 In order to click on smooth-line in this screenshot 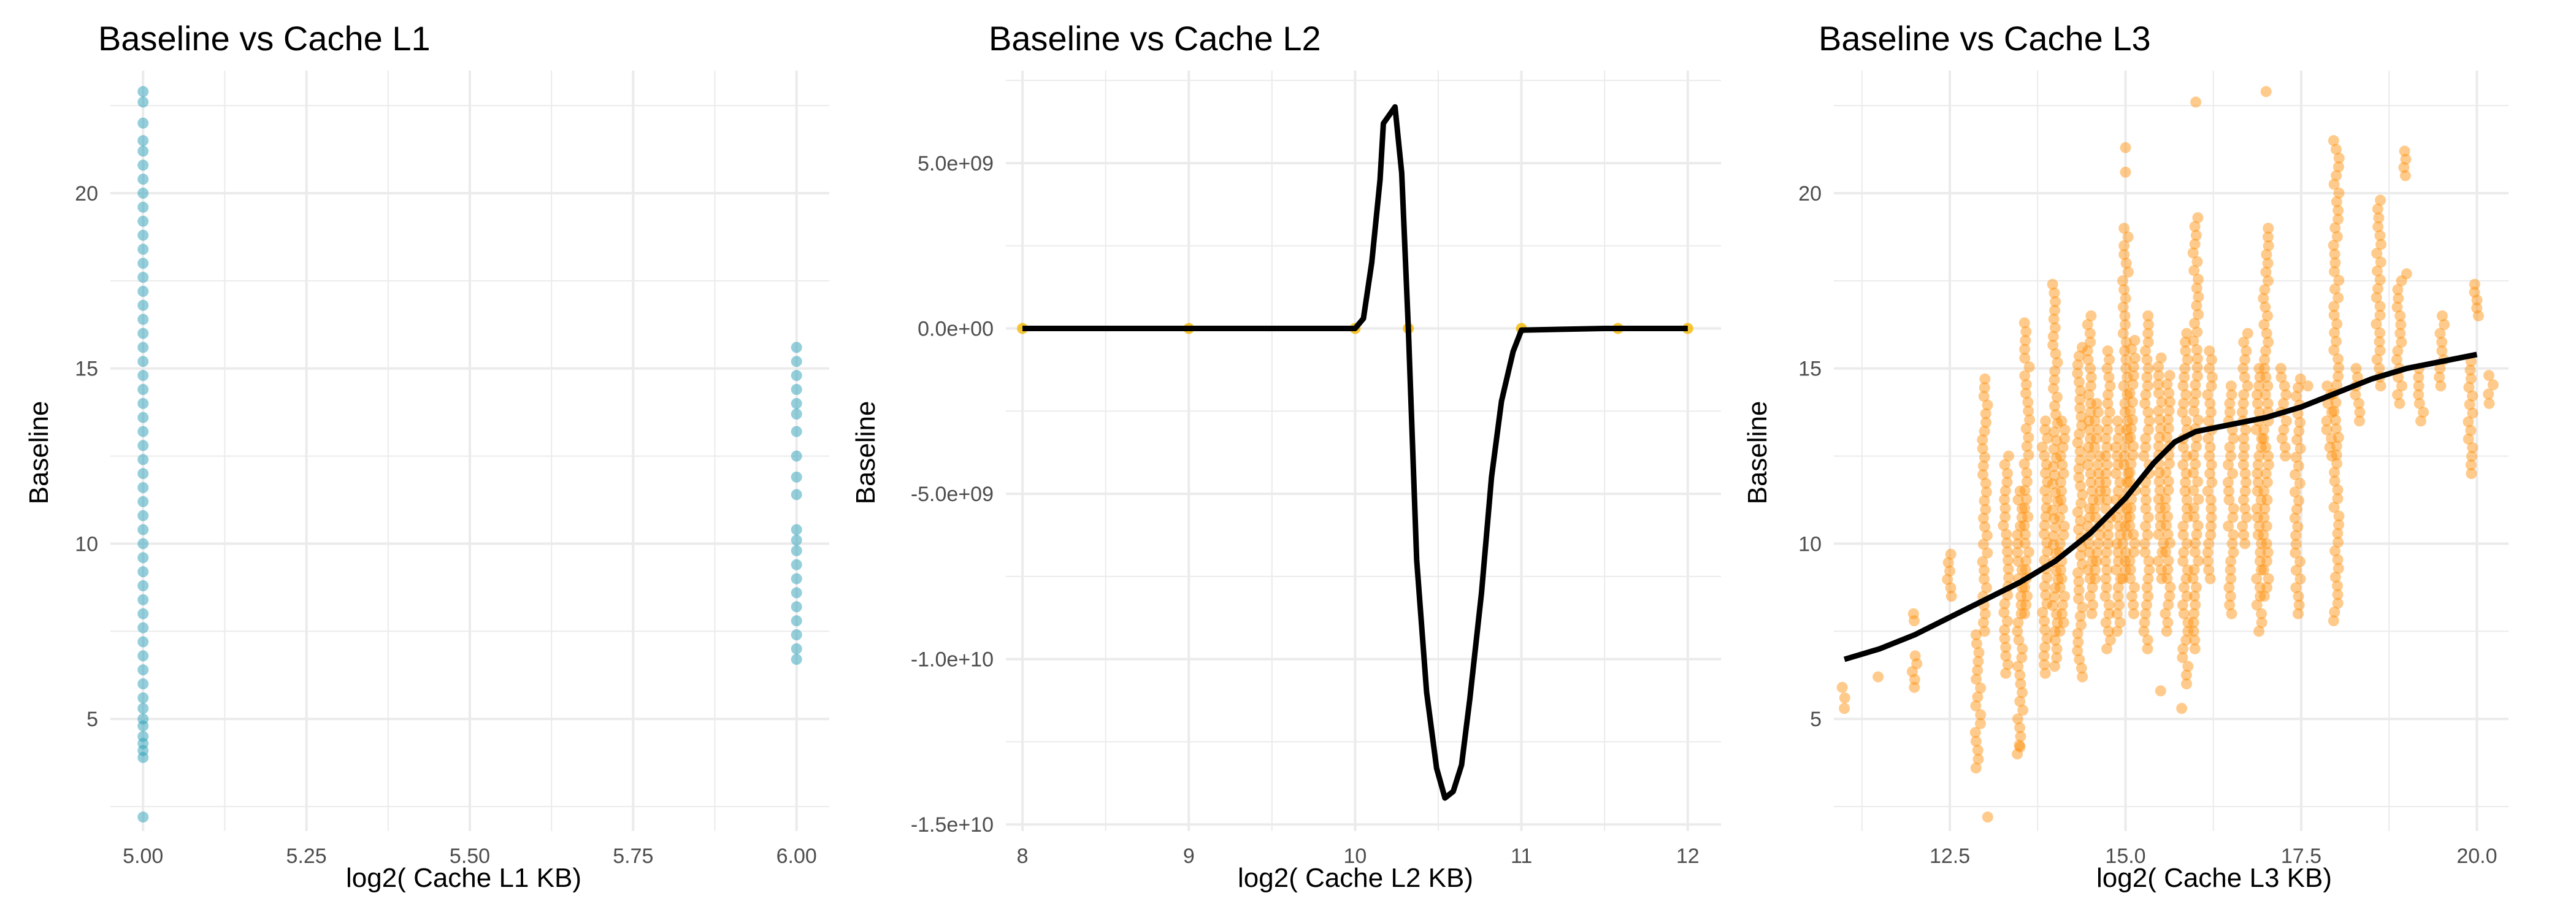, I will do `click(2160, 506)`.